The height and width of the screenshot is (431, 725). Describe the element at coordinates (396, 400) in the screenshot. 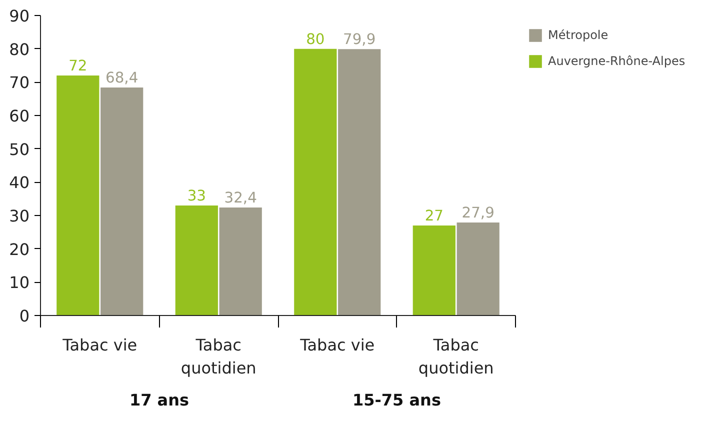

I see `text: 15-75 ans` at that location.